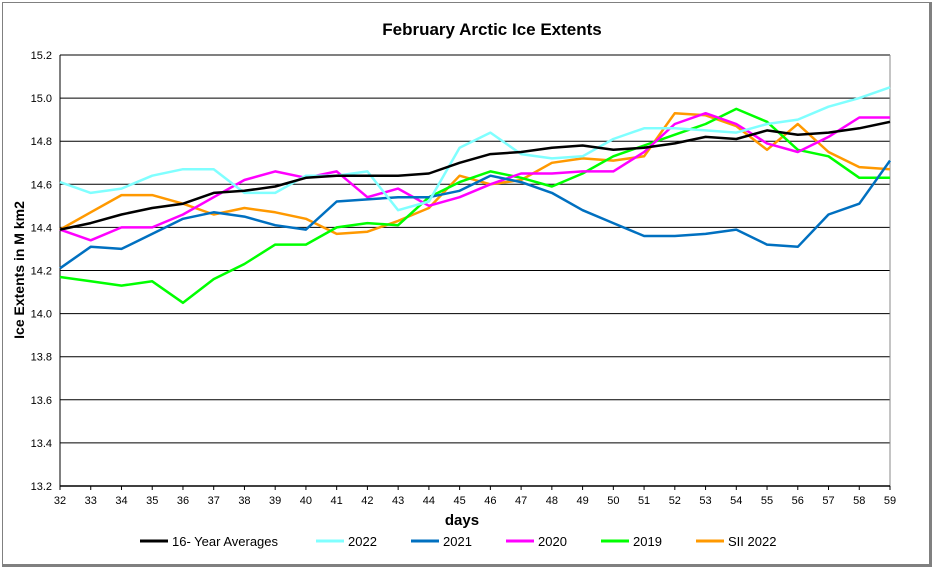  I want to click on y-tick-label: 14.4, so click(41, 228).